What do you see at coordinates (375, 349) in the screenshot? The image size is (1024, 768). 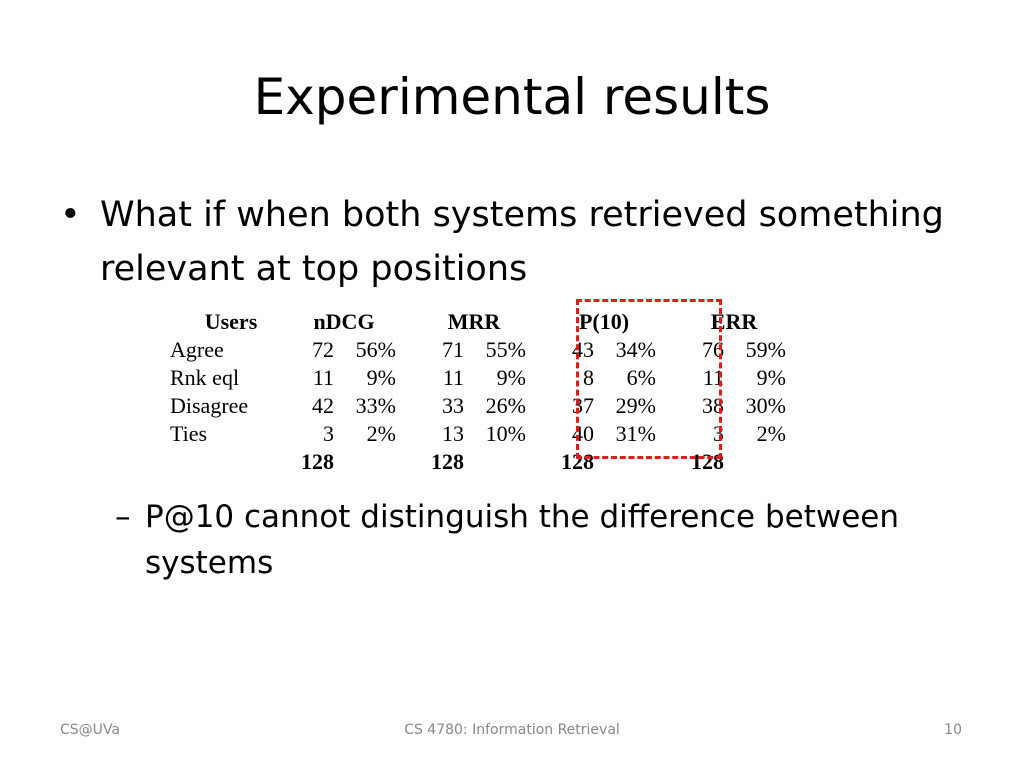 I see `ndcg-percent: 56%` at bounding box center [375, 349].